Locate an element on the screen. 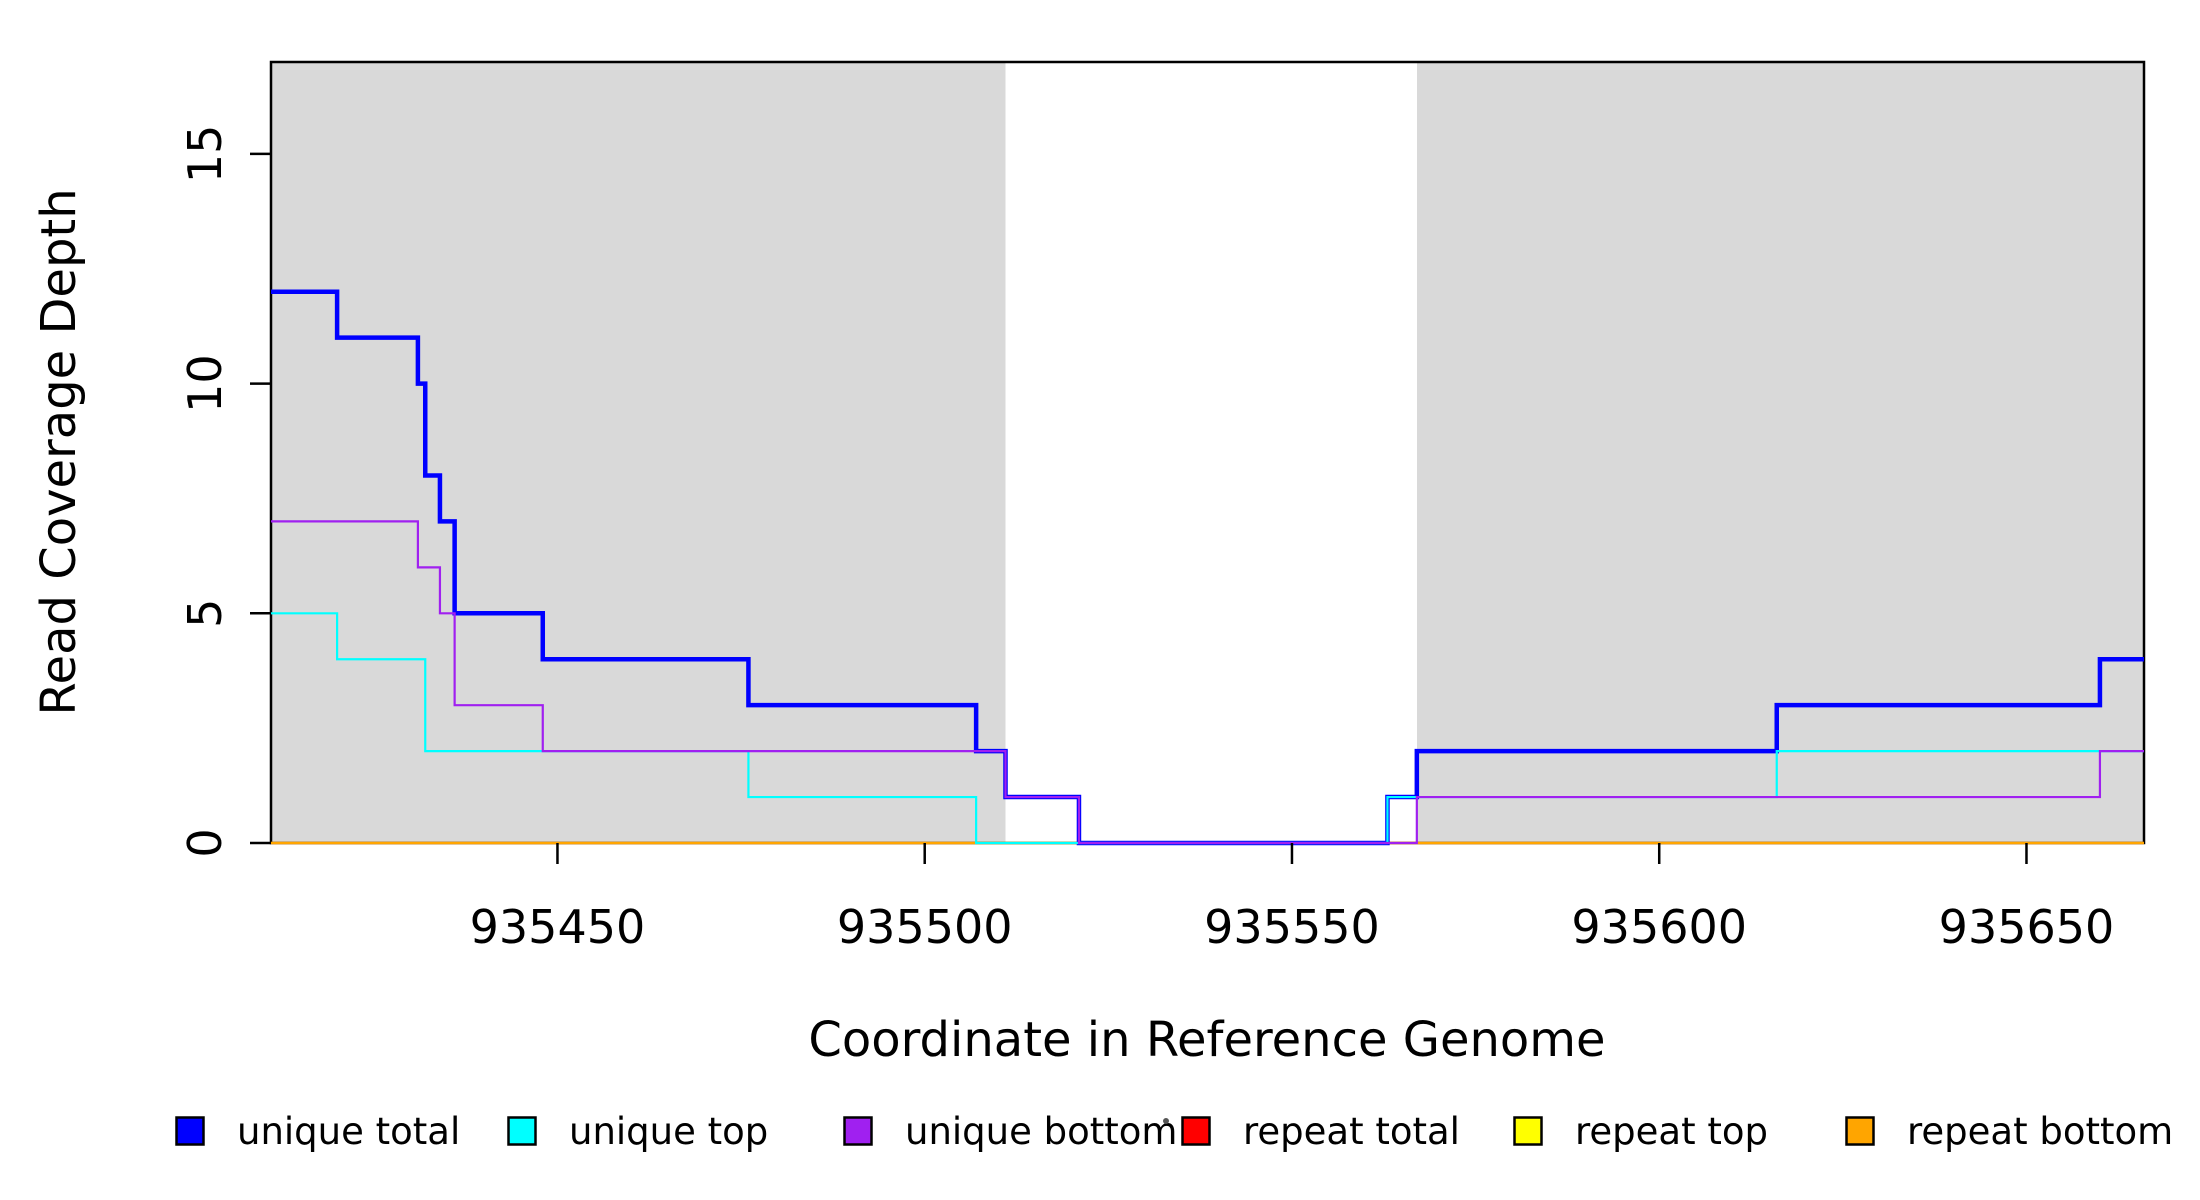 This screenshot has height=1200, width=2200. legend-item: repeat bottom is located at coordinates (2009, 1131).